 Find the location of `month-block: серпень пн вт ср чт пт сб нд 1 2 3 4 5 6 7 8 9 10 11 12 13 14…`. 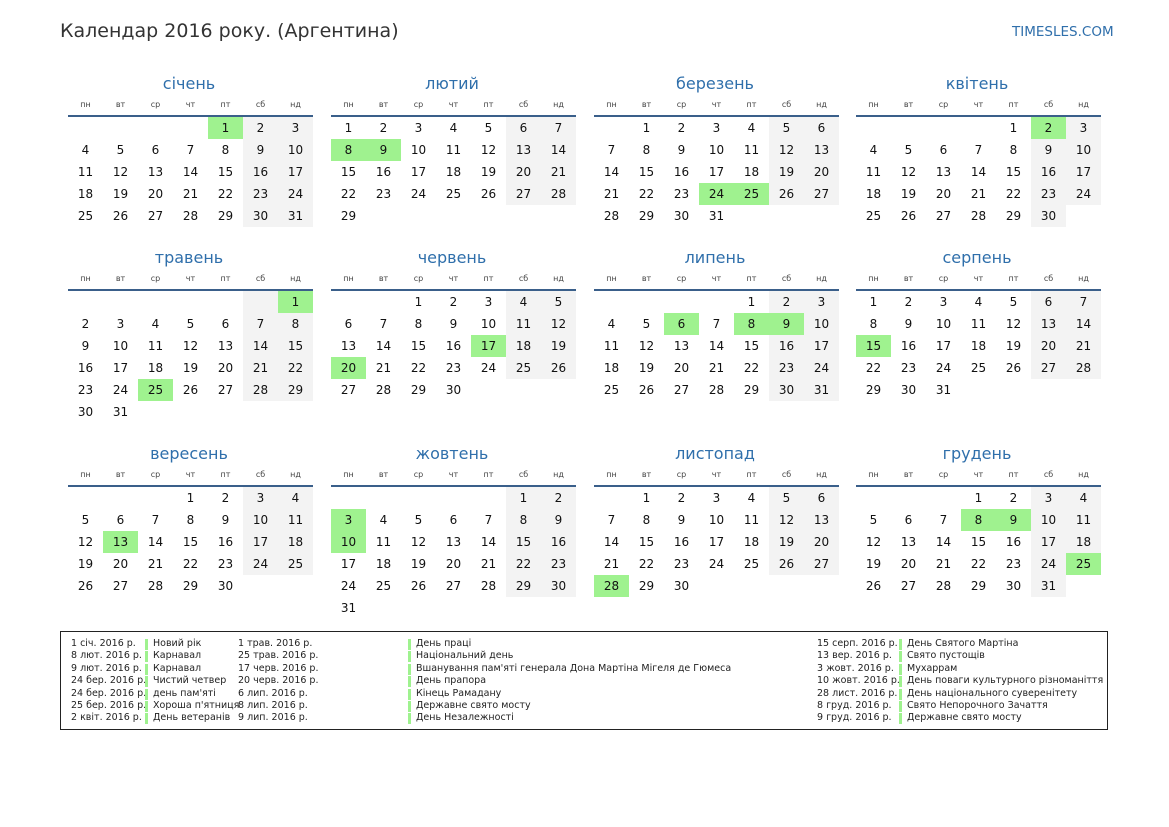

month-block: серпень пн вт ср чт пт сб нд 1 2 3 4 5 6 7 8 9 10 11 12 13 14… is located at coordinates (978, 324).